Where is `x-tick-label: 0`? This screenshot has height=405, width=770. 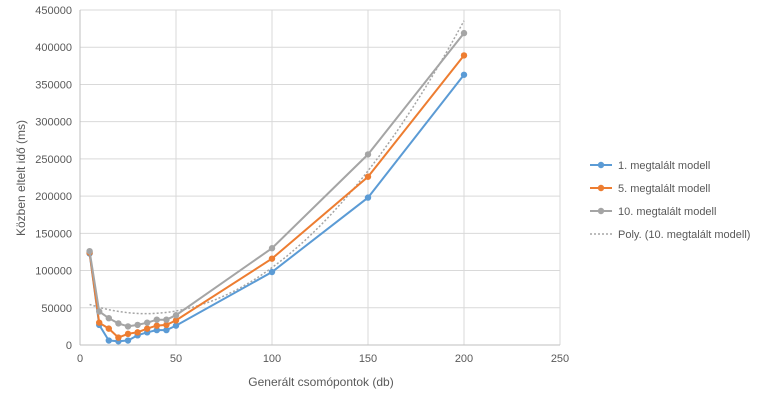
x-tick-label: 0 is located at coordinates (80, 359).